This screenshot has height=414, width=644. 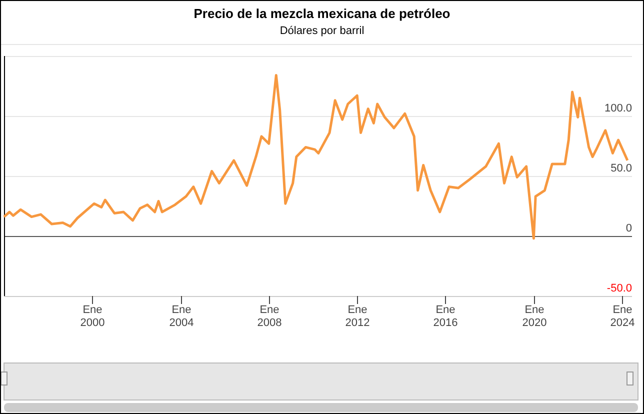 What do you see at coordinates (92, 316) in the screenshot?
I see `x-tick-label: Ene 2000` at bounding box center [92, 316].